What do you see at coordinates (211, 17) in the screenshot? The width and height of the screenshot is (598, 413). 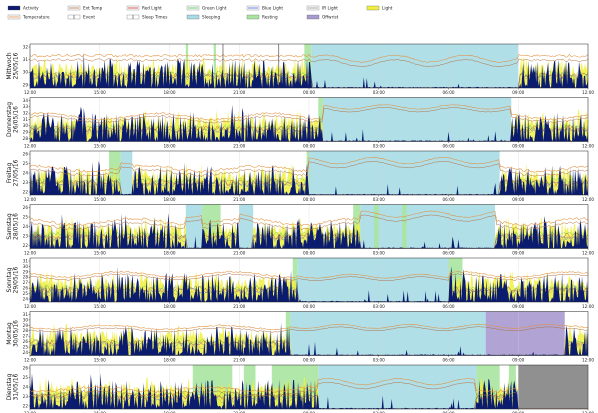 I see `legend-label: Sleeping` at bounding box center [211, 17].